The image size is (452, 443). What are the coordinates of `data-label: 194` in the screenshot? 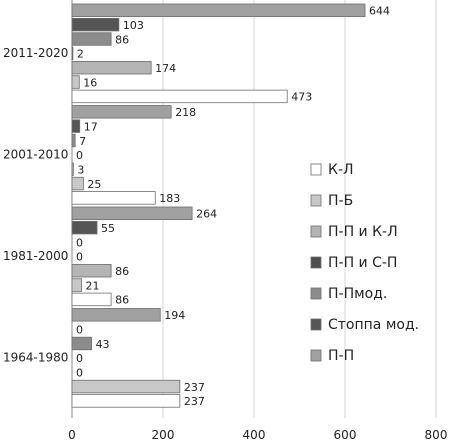 It's located at (174, 315).